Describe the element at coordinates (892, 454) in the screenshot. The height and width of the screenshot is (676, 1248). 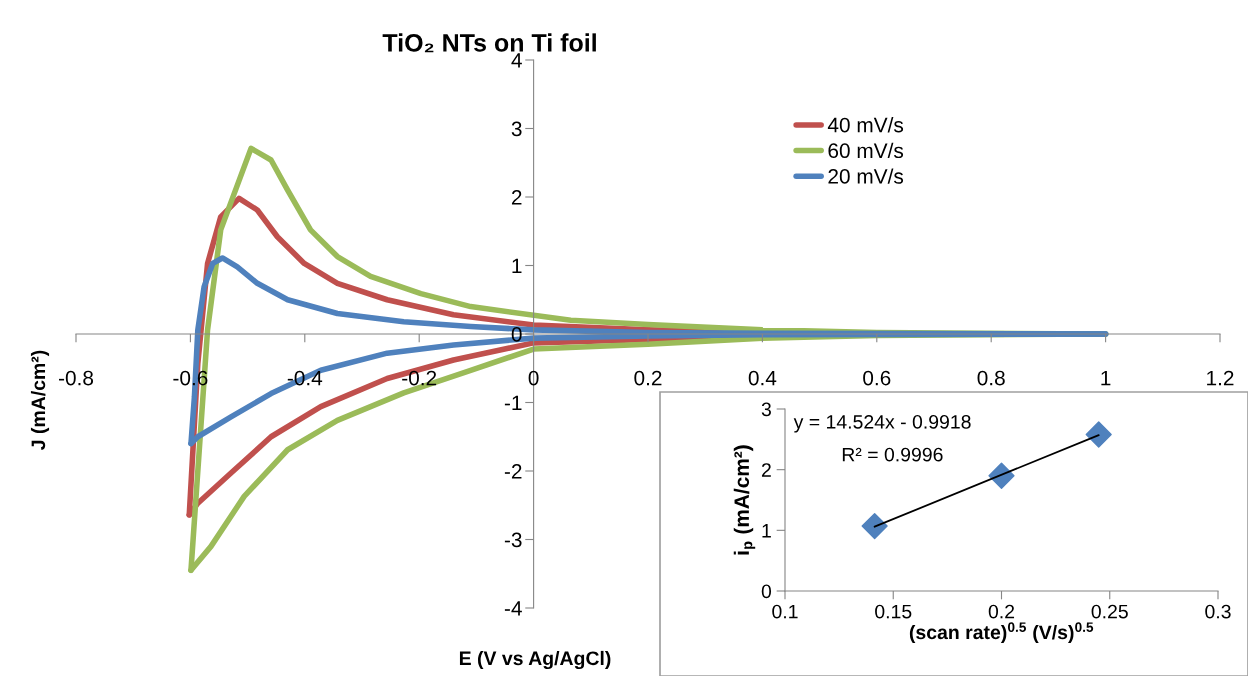
I see `annotation: R² = 0.9996` at that location.